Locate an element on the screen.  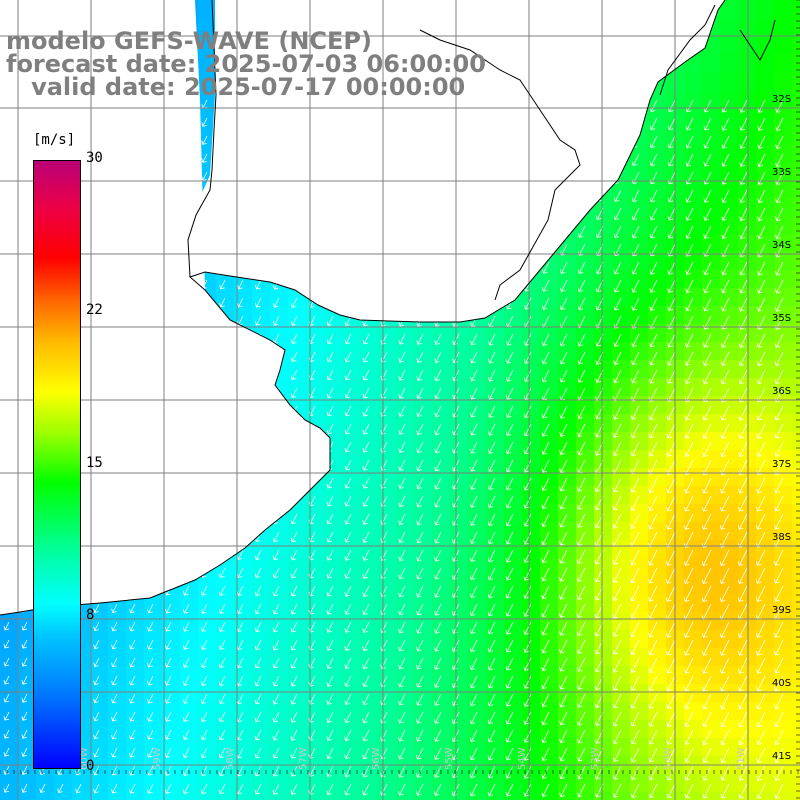
lon-label: 51W is located at coordinates (741, 758).